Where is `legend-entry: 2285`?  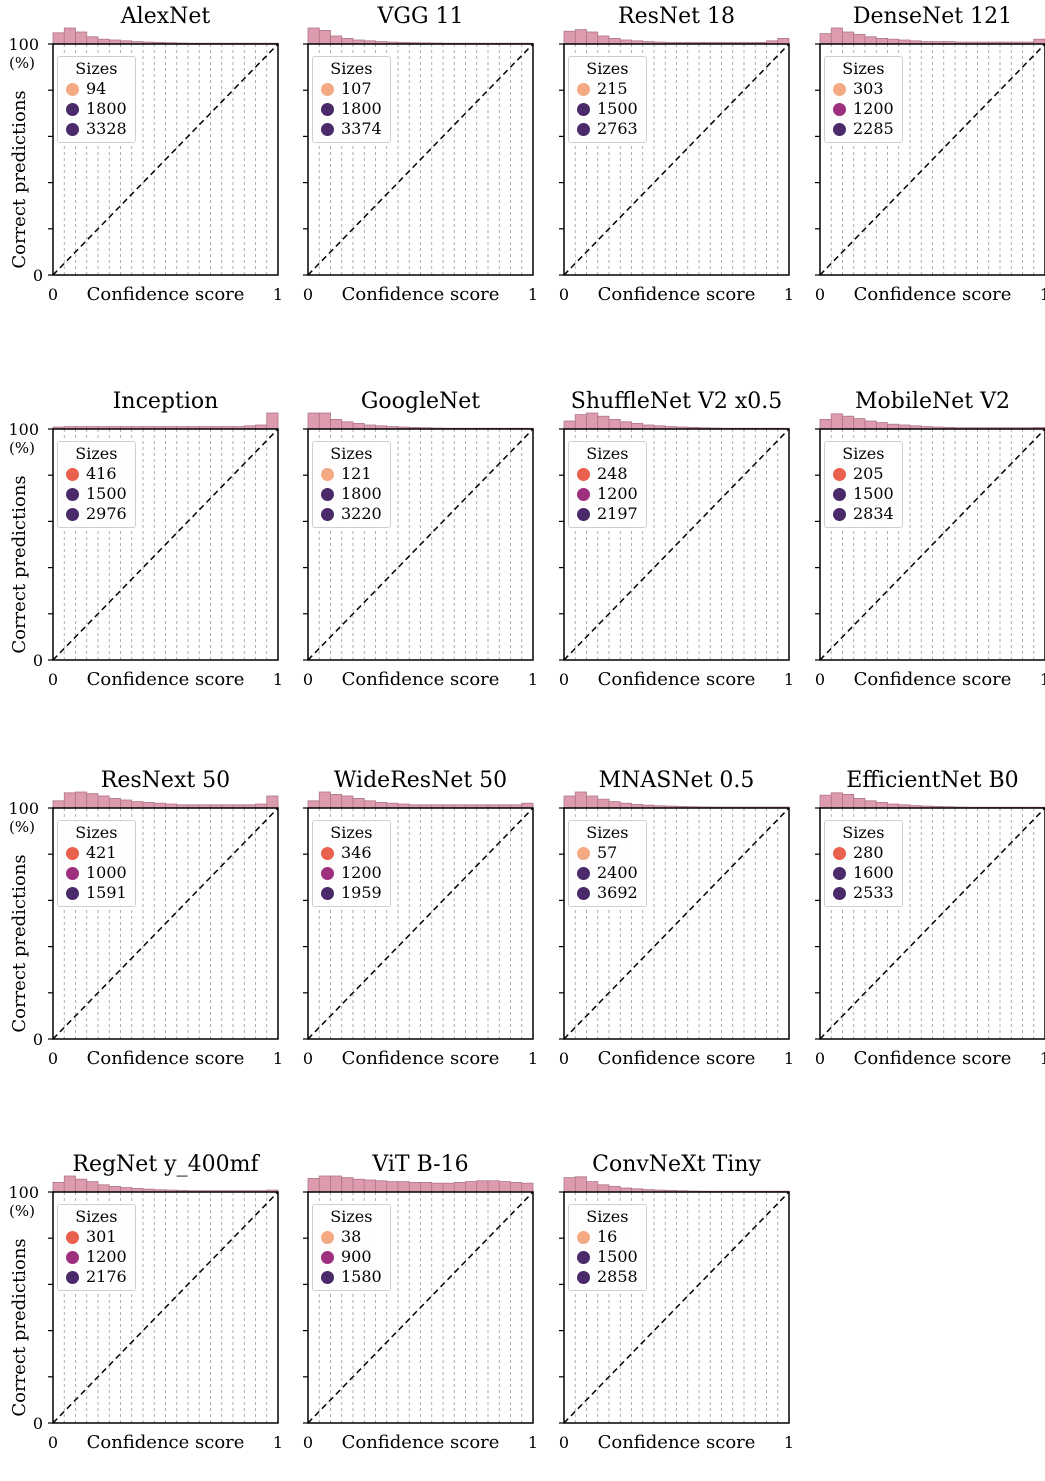 legend-entry: 2285 is located at coordinates (863, 129).